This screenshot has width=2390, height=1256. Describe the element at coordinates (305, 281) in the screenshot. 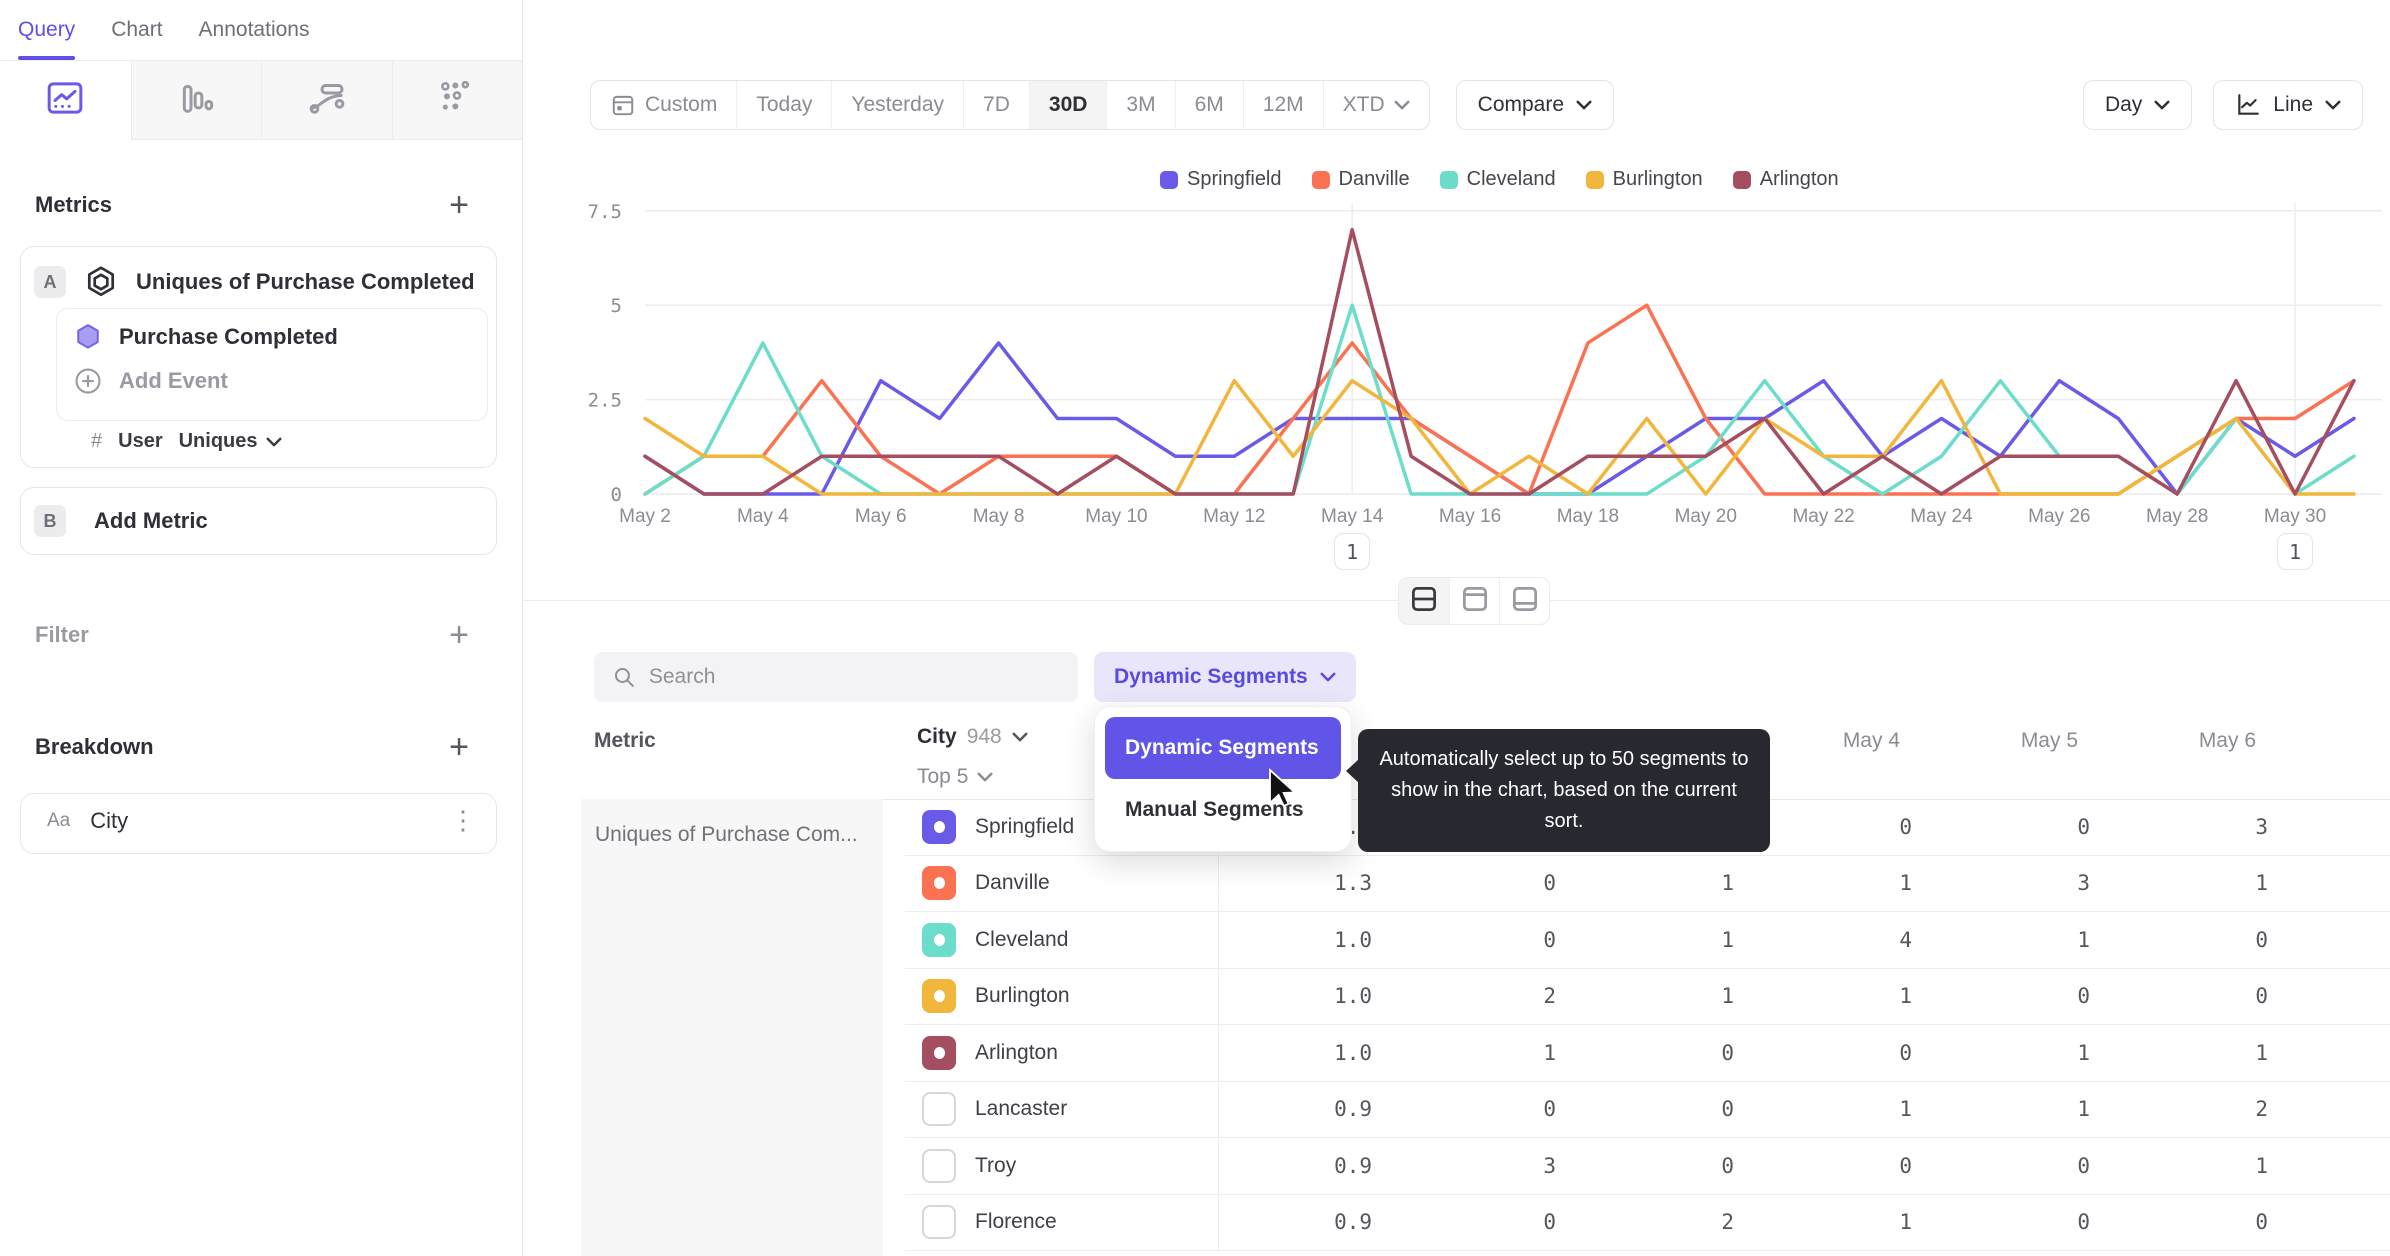

I see `metric-a-title: Uniques of Purchase Completed` at that location.